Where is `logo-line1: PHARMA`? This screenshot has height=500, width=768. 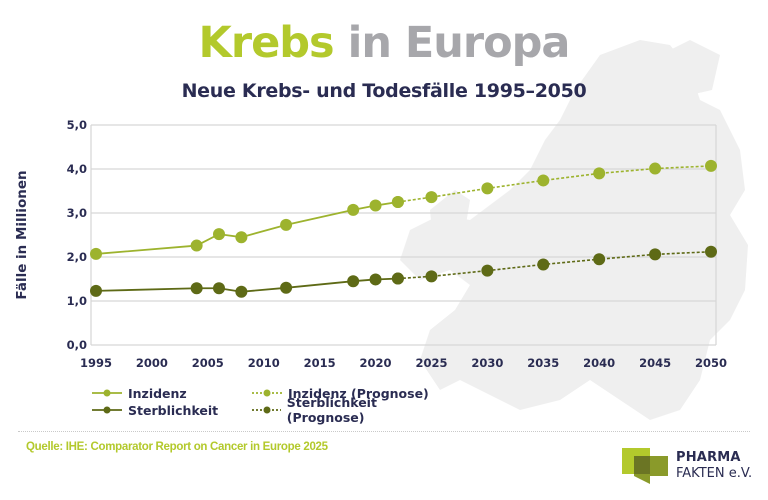
logo-line1: PHARMA is located at coordinates (708, 457).